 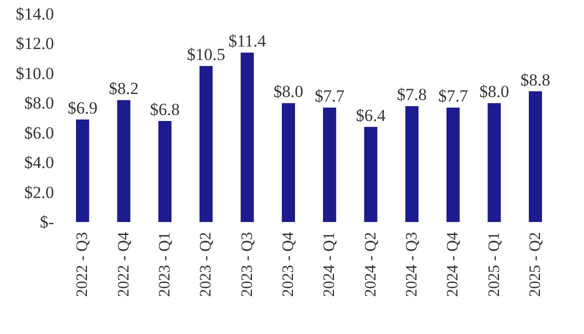 I want to click on y-tick-label: $10.0, so click(x=35, y=73).